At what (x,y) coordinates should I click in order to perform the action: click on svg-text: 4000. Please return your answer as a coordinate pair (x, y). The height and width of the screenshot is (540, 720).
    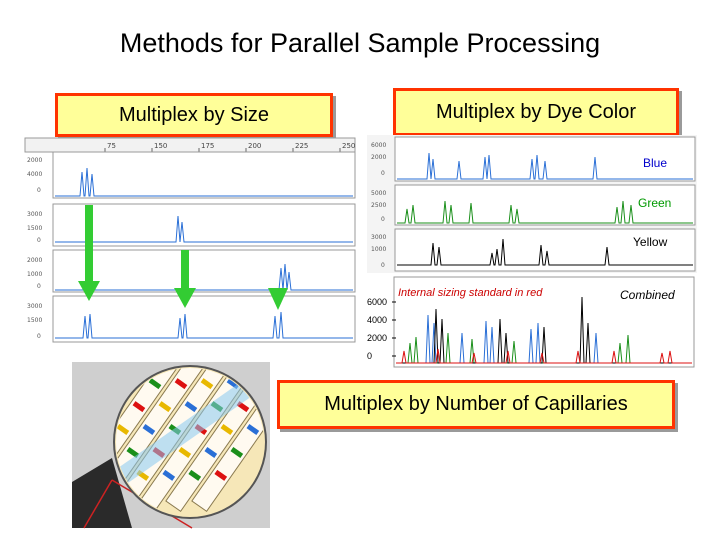
    Looking at the image, I should click on (34, 174).